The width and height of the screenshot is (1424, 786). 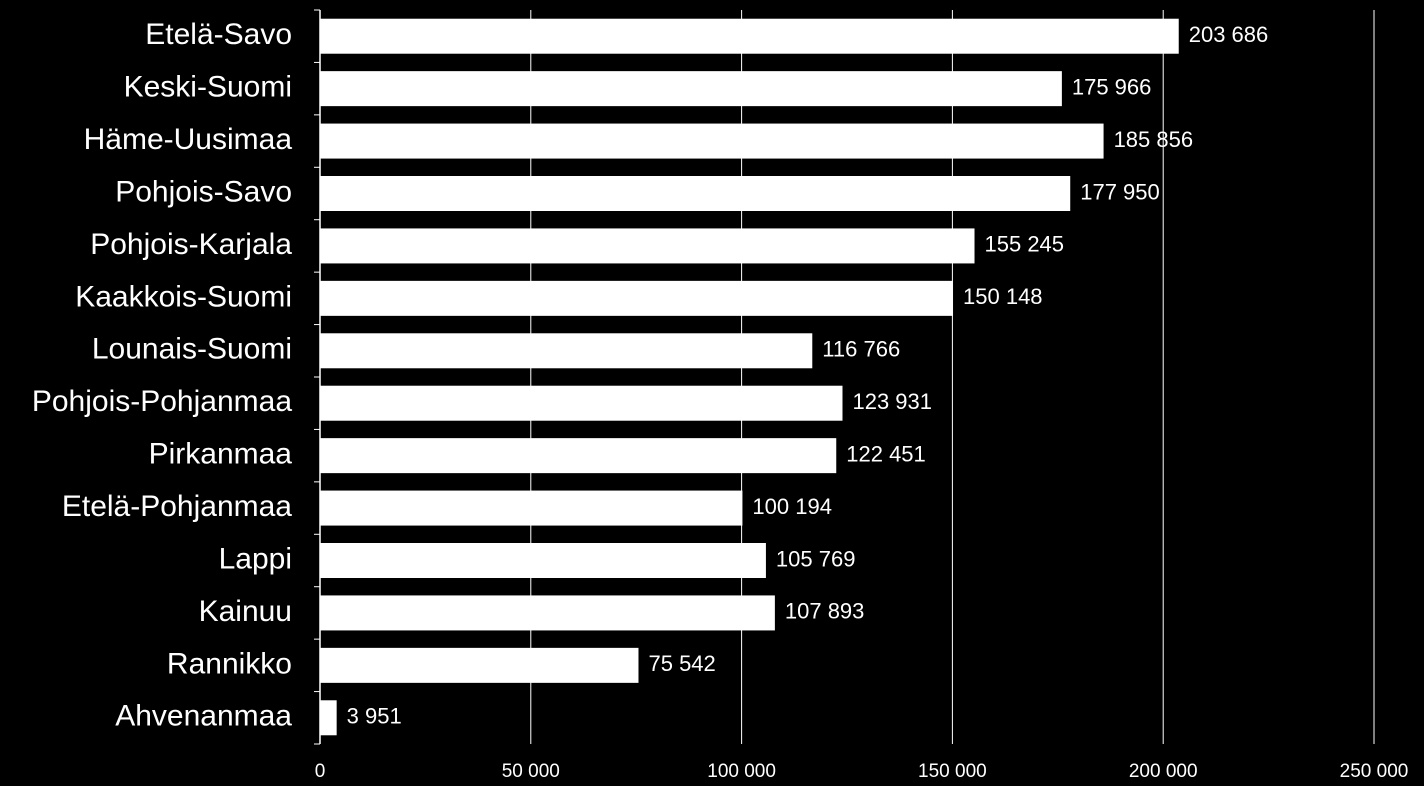 What do you see at coordinates (531, 771) in the screenshot?
I see `x-tick-label: 50 000` at bounding box center [531, 771].